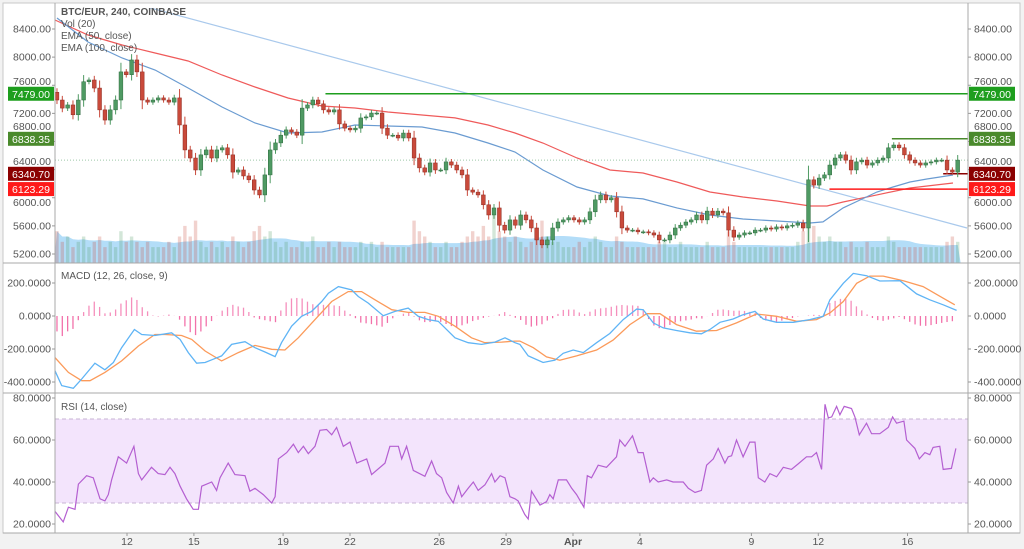  What do you see at coordinates (992, 93) in the screenshot?
I see `price-tag-right` at bounding box center [992, 93].